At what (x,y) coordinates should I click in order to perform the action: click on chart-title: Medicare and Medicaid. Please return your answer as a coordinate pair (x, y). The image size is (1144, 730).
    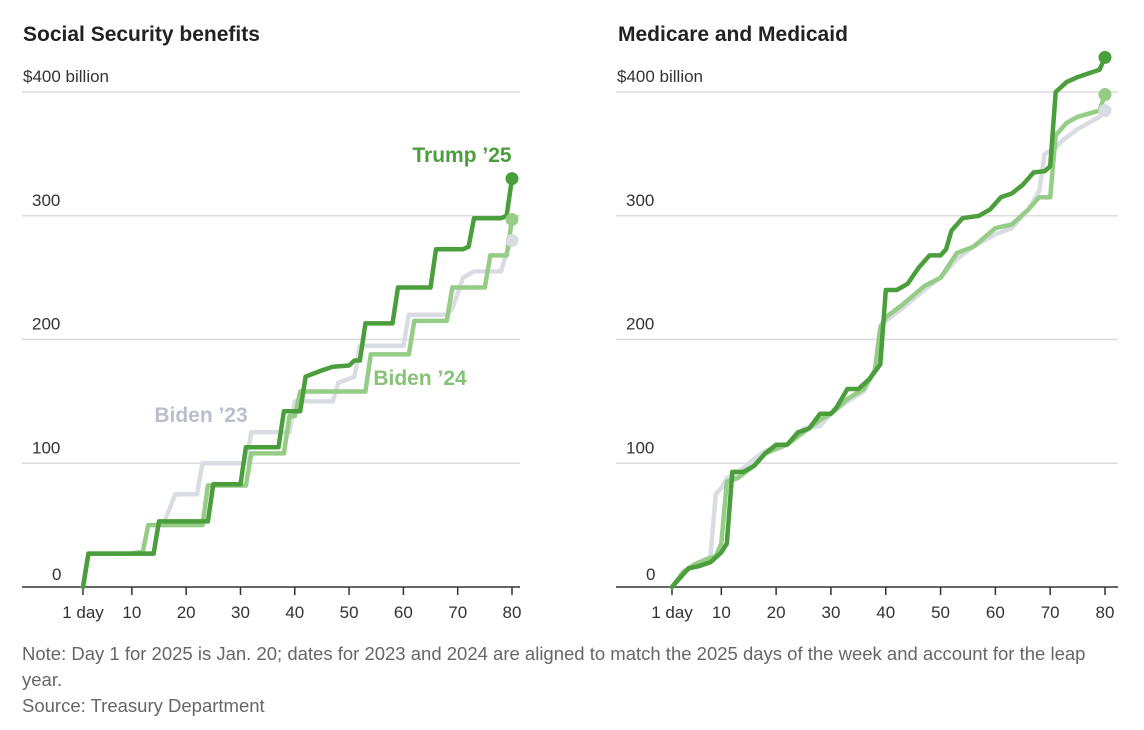
    Looking at the image, I should click on (733, 34).